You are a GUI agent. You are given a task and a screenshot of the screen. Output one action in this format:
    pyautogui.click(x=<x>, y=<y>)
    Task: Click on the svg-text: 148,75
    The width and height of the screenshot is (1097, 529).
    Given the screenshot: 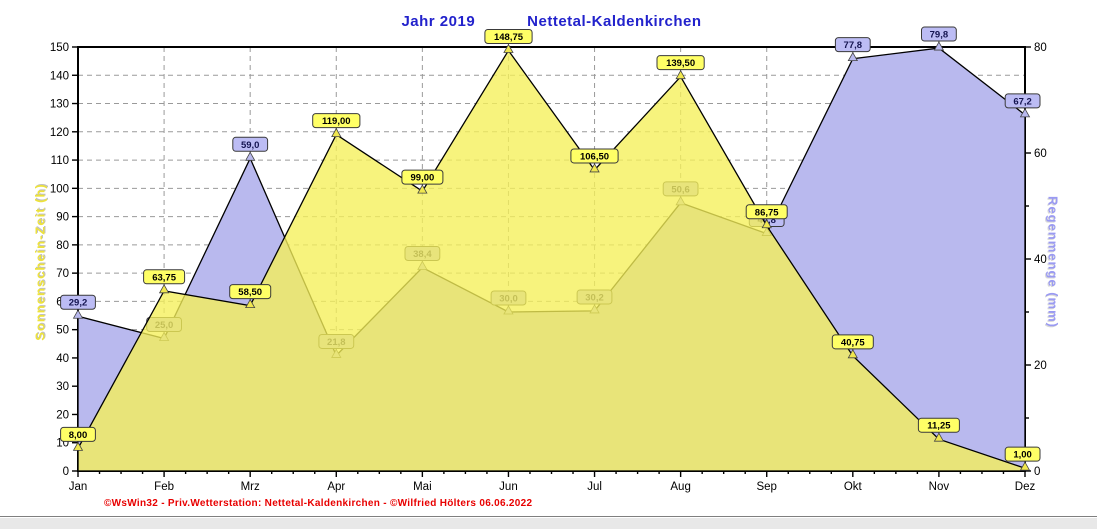 What is the action you would take?
    pyautogui.click(x=509, y=37)
    